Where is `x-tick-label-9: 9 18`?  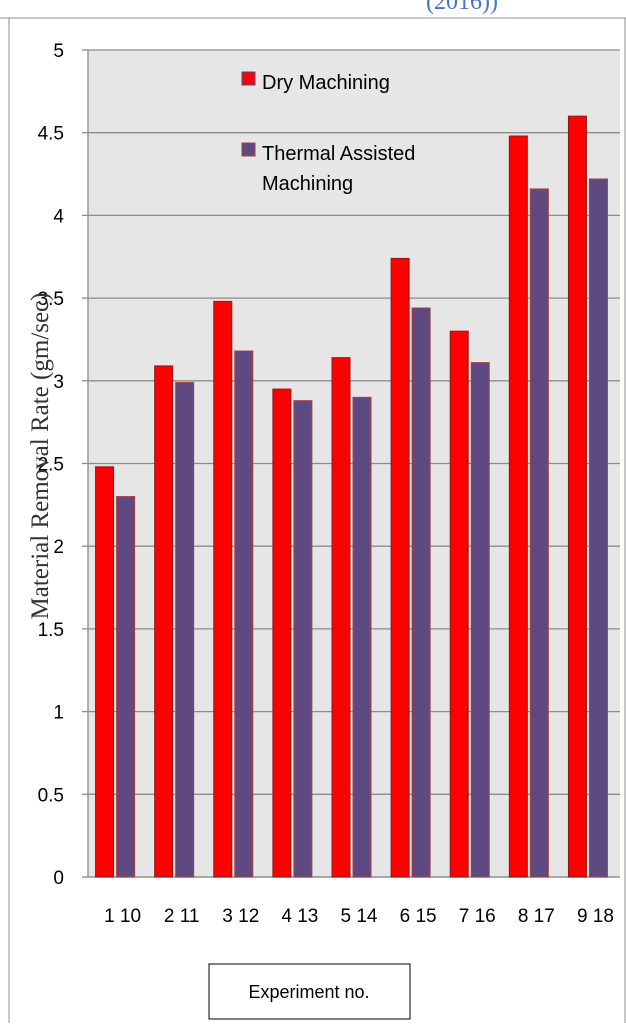
x-tick-label-9: 9 18 is located at coordinates (595, 916).